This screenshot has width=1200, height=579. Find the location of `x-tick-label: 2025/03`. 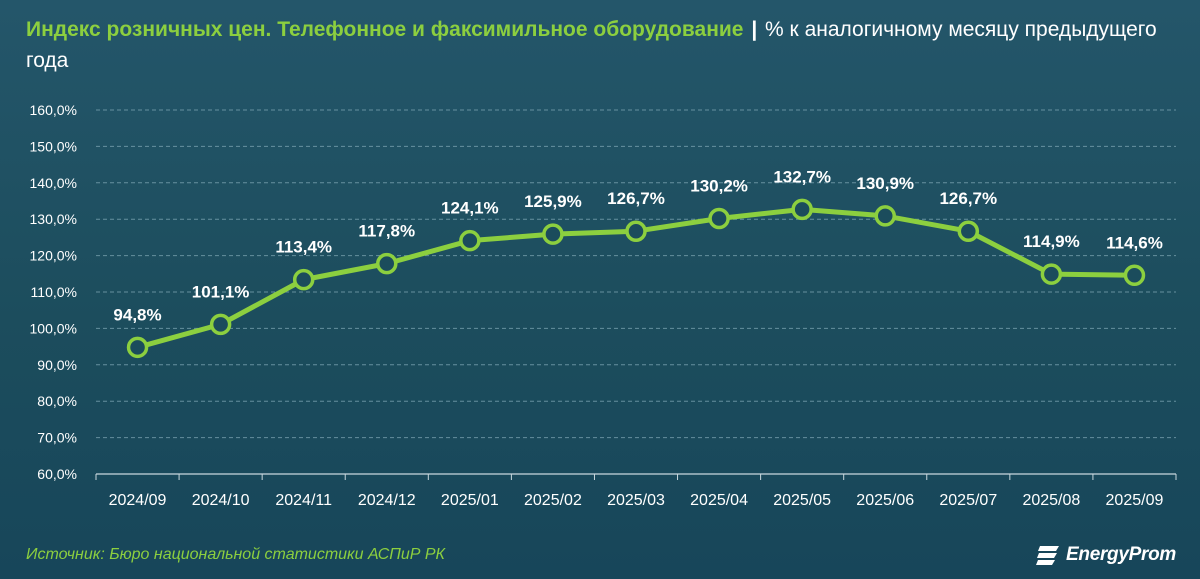

x-tick-label: 2025/03 is located at coordinates (636, 500).